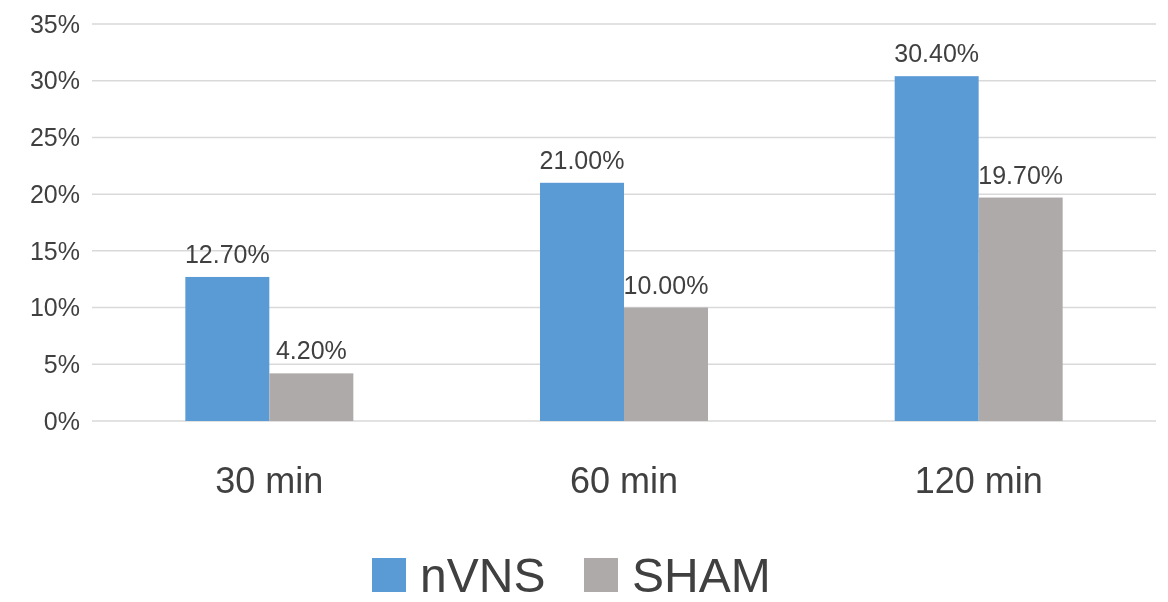 This screenshot has width=1168, height=602. I want to click on y-tick-label: 15%, so click(54, 250).